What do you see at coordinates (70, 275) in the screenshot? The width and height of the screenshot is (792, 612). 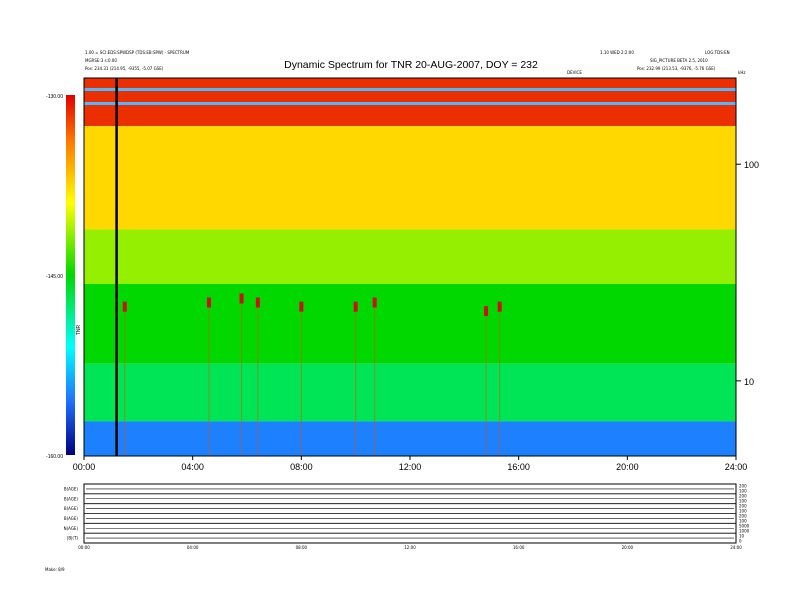 I see `colorbar` at bounding box center [70, 275].